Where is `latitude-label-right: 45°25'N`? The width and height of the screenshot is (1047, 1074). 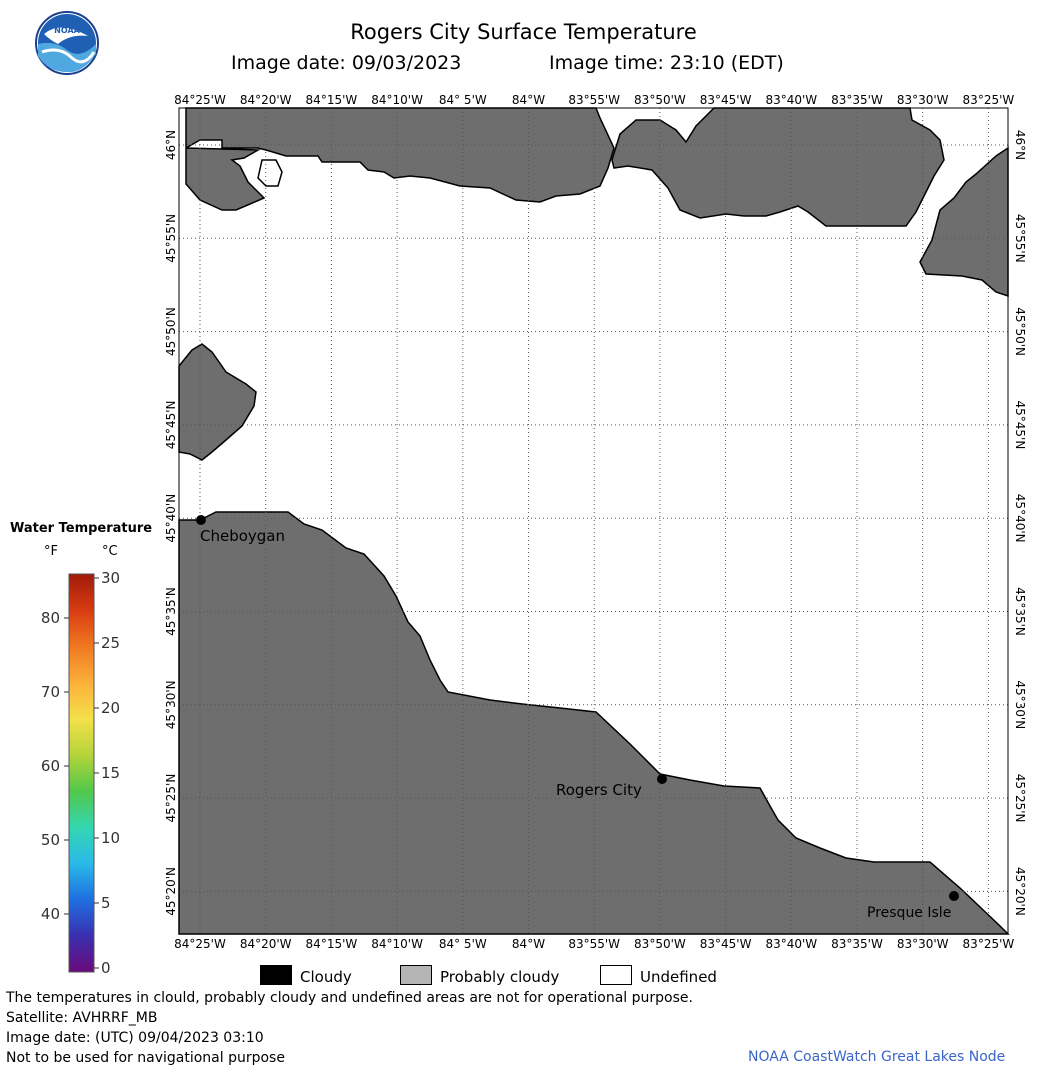 latitude-label-right: 45°25'N is located at coordinates (1020, 798).